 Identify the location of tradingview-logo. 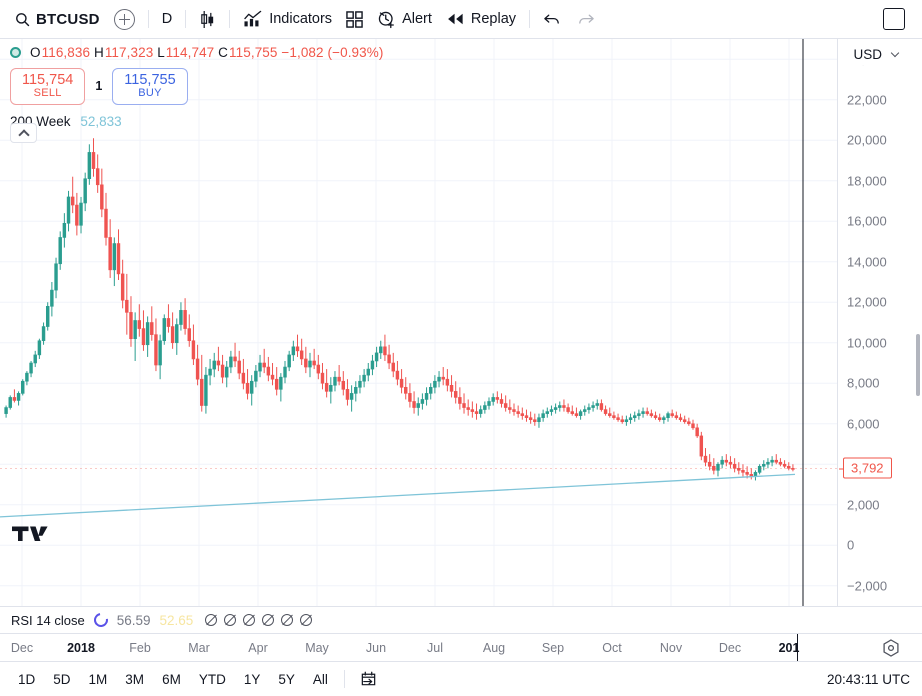
(30, 536).